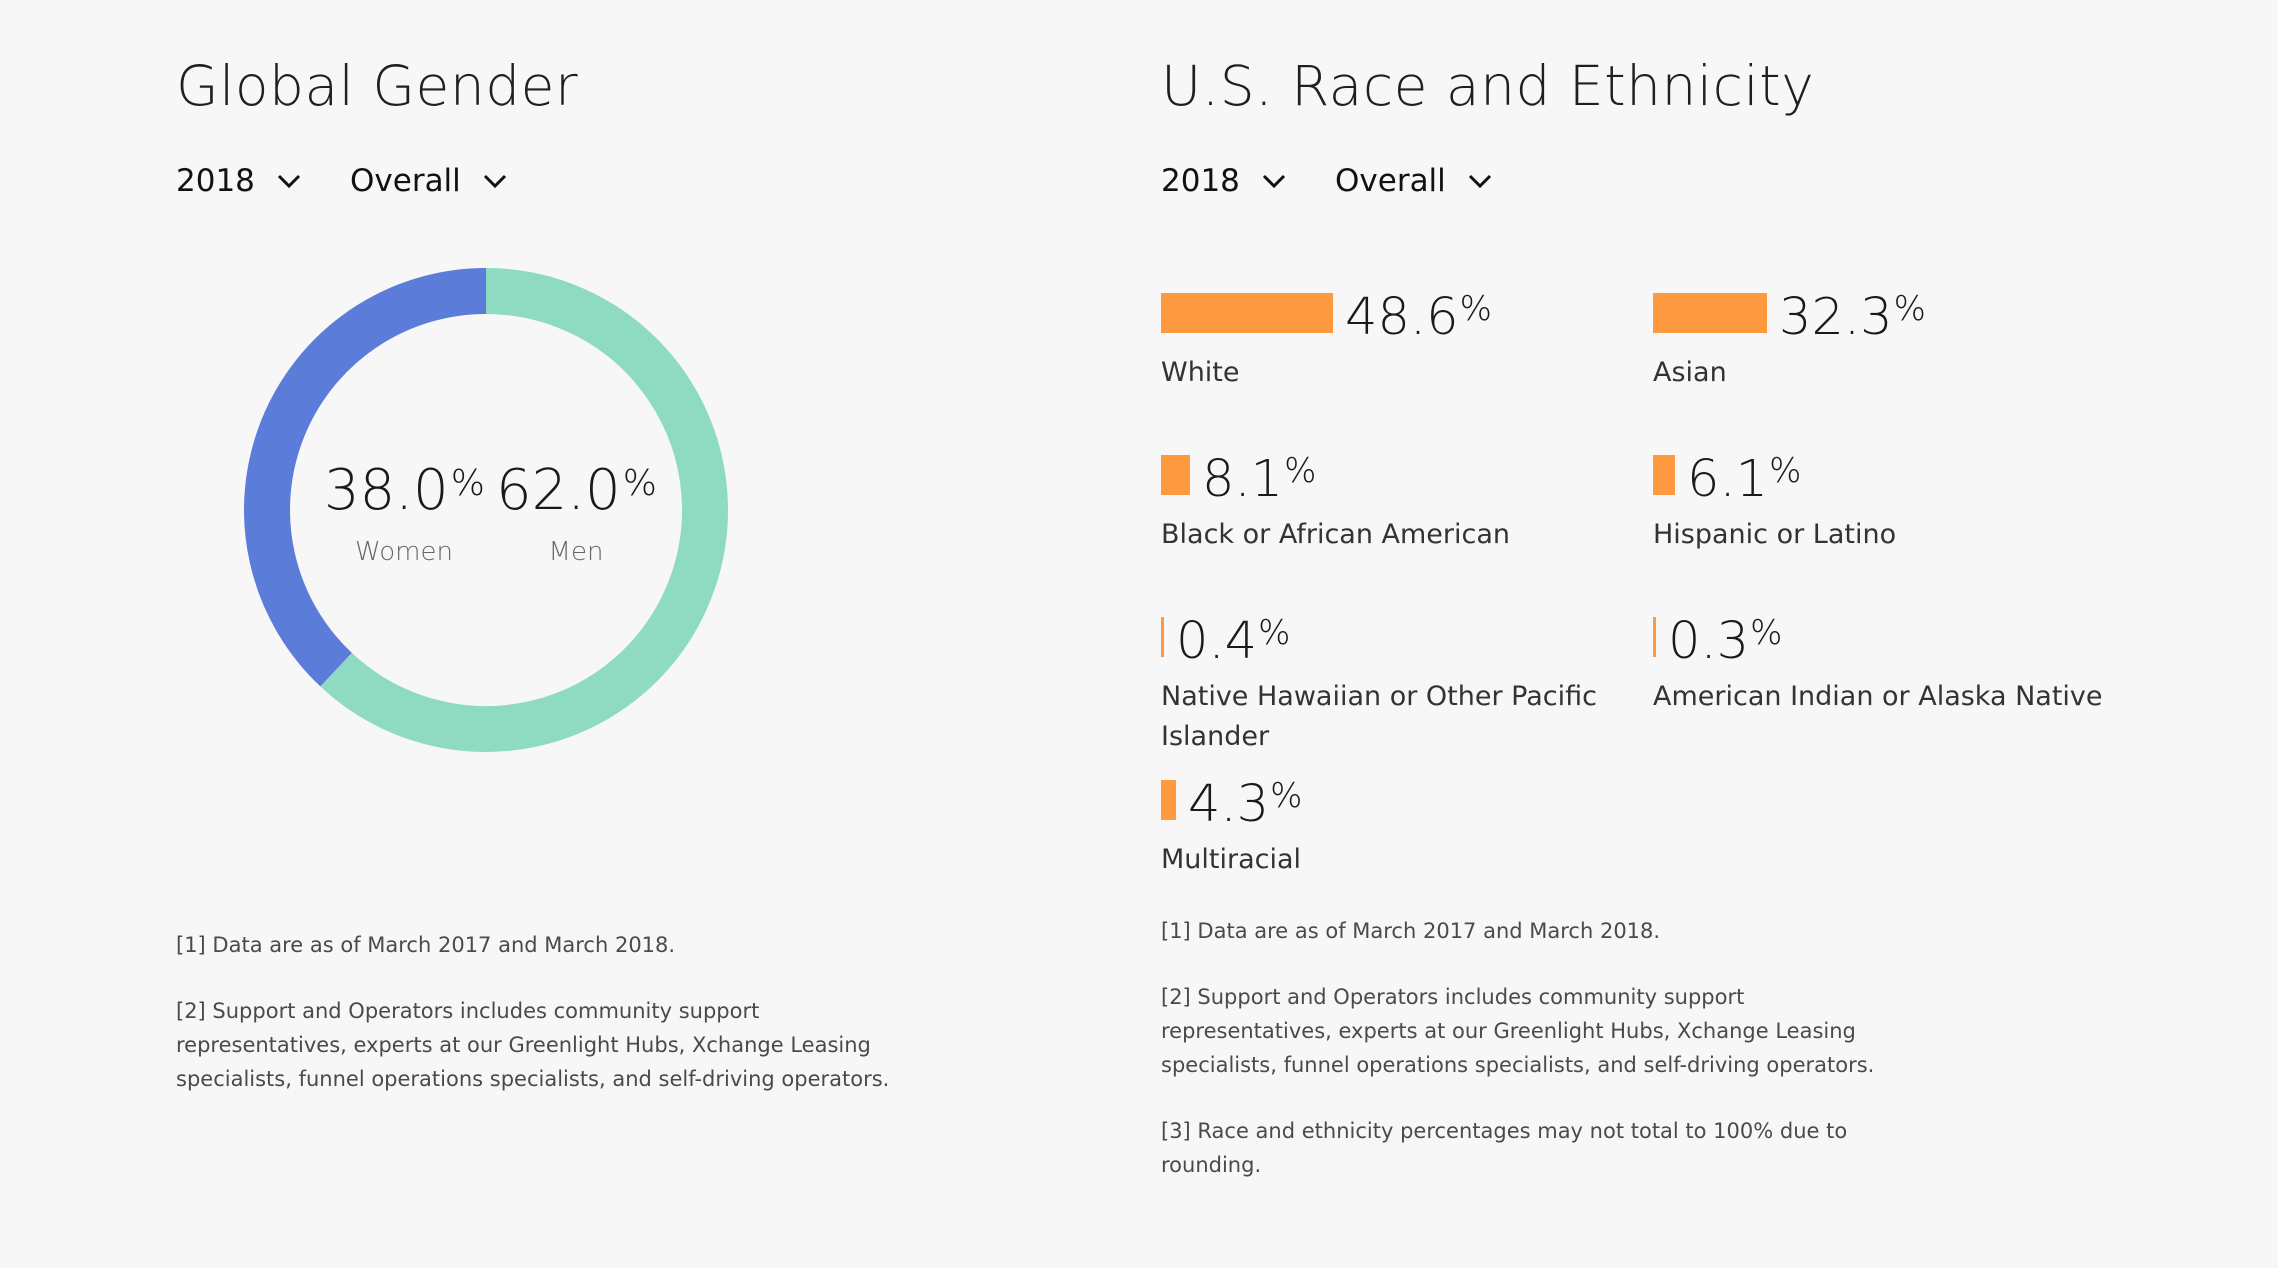 This screenshot has height=1268, width=2278. I want to click on race-title: U.S. Race and Ethnicity, so click(1488, 86).